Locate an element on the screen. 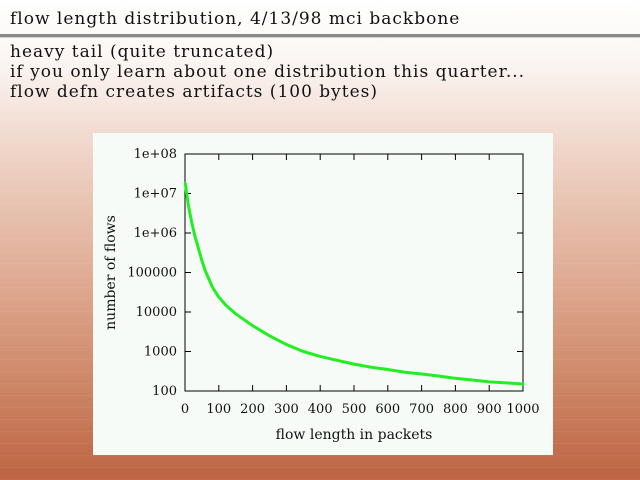  x-tick-label: 0 is located at coordinates (185, 409).